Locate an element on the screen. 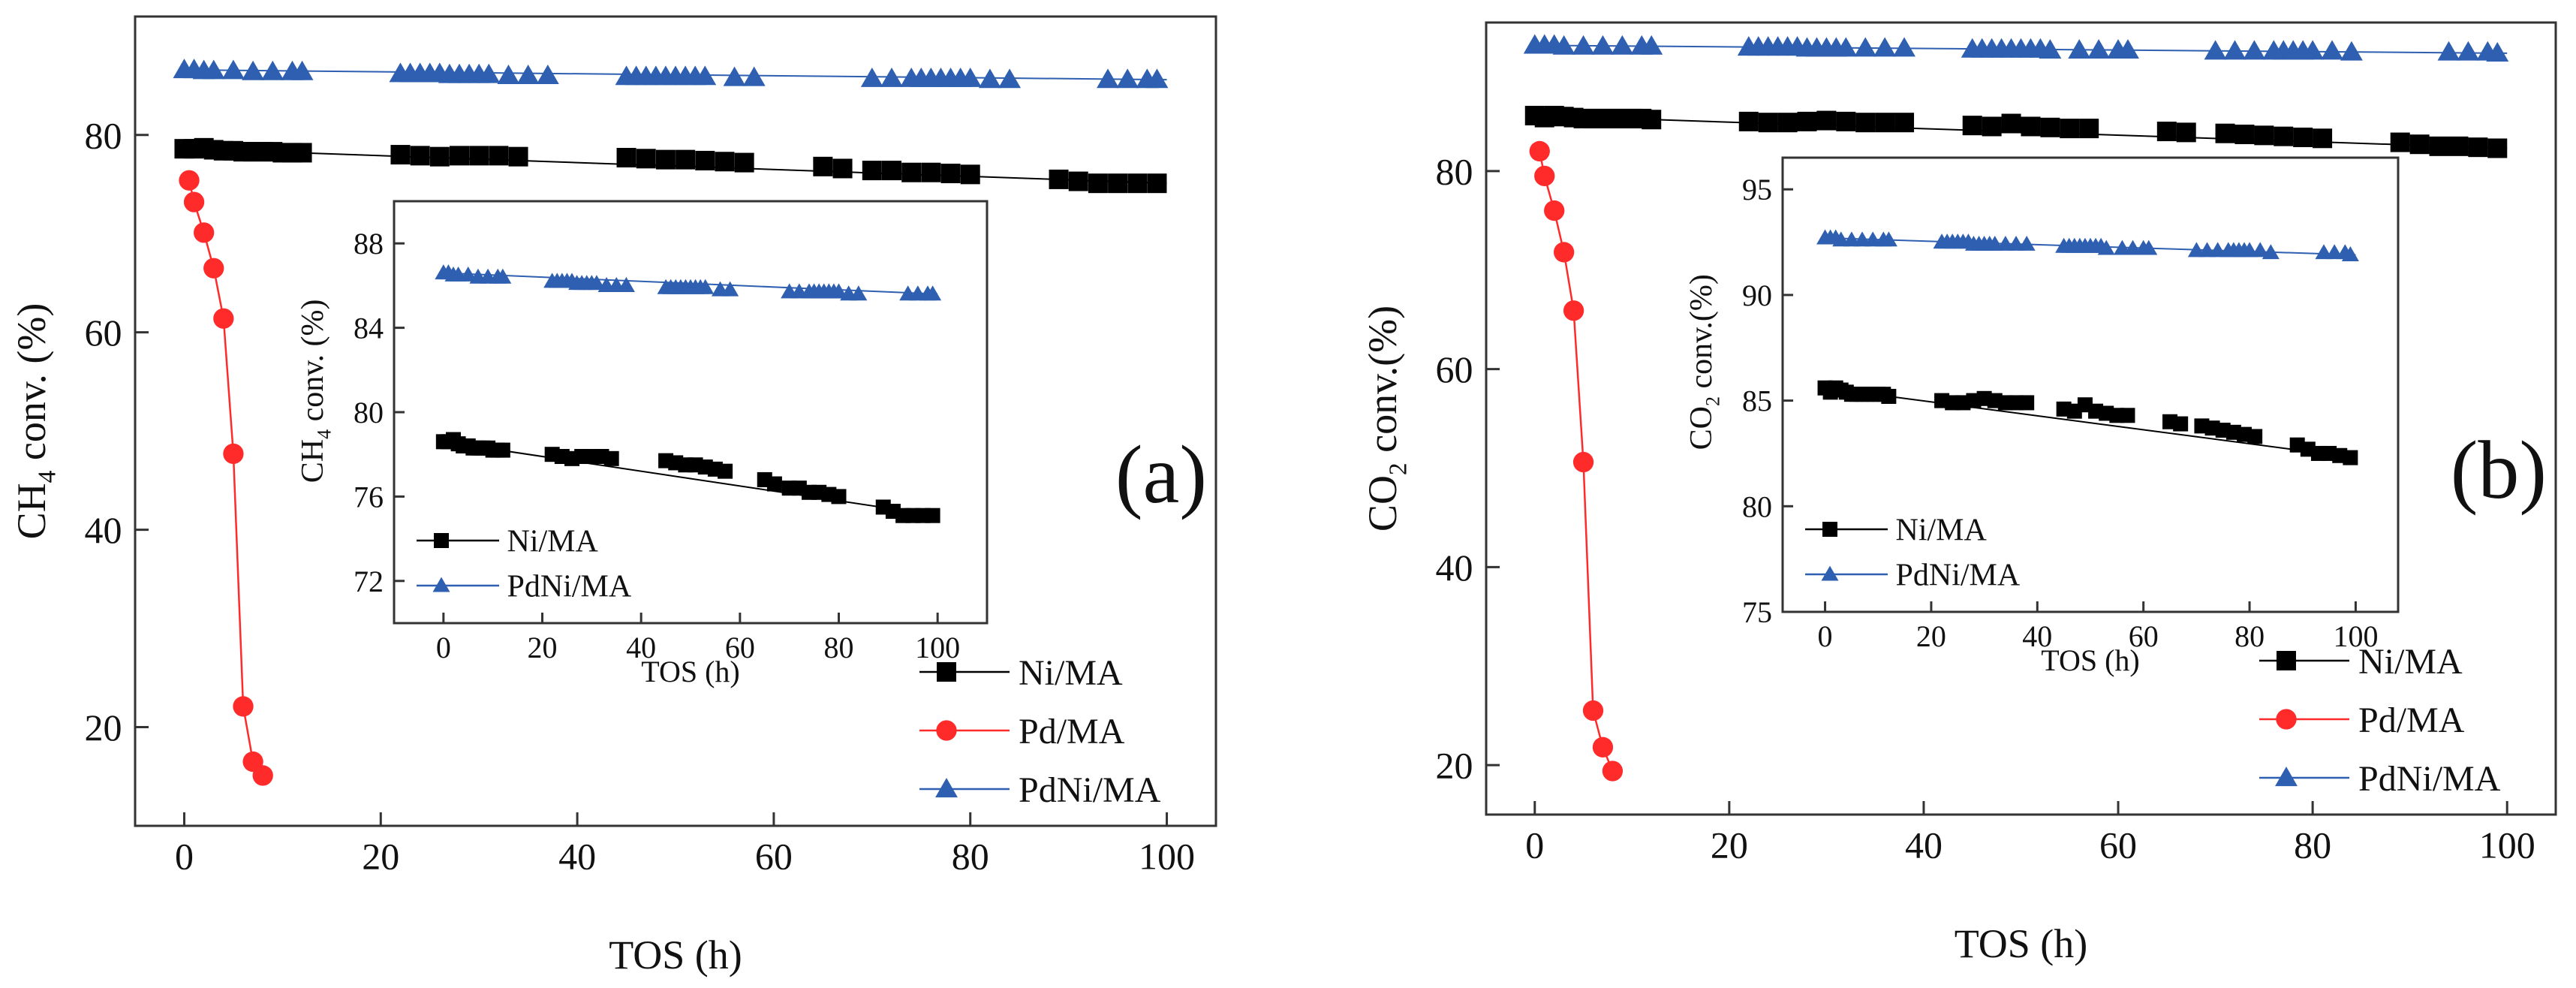  inset-y-axis-label: CO2 conv.(%) is located at coordinates (1704, 362).